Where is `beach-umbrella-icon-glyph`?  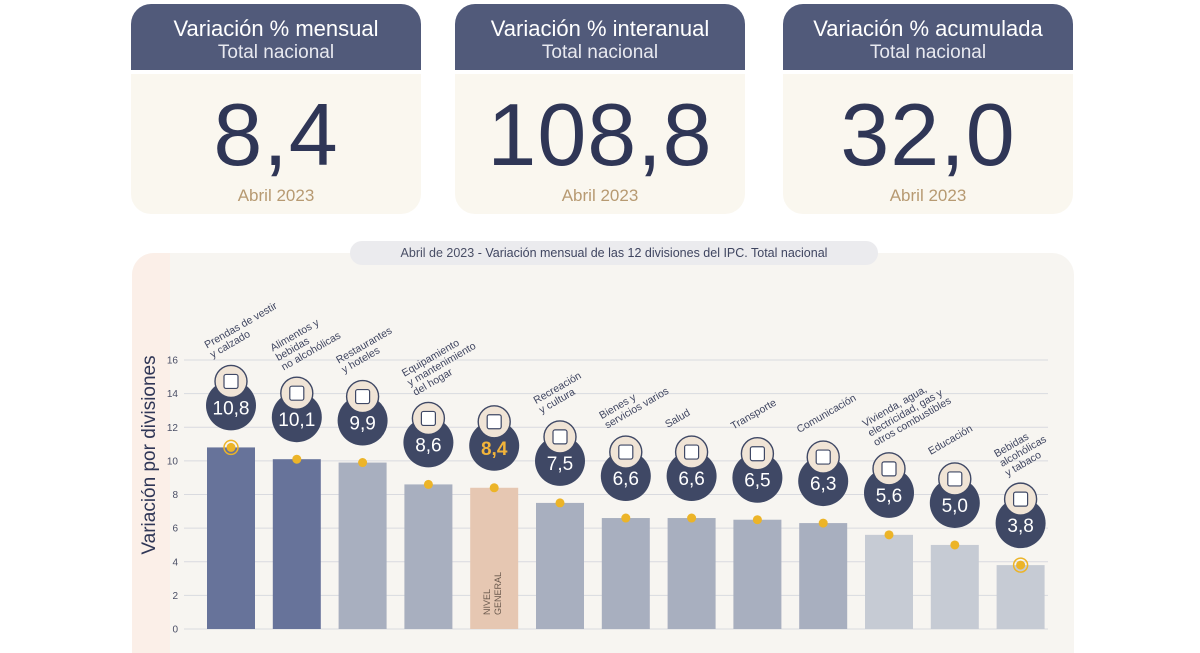 beach-umbrella-icon-glyph is located at coordinates (560, 437).